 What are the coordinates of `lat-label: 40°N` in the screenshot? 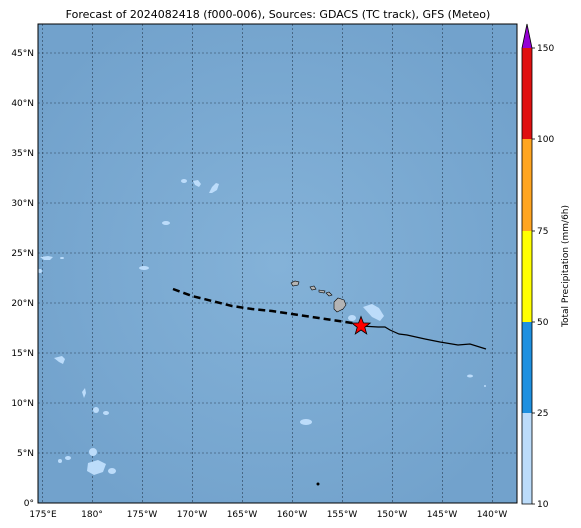 It's located at (22, 104).